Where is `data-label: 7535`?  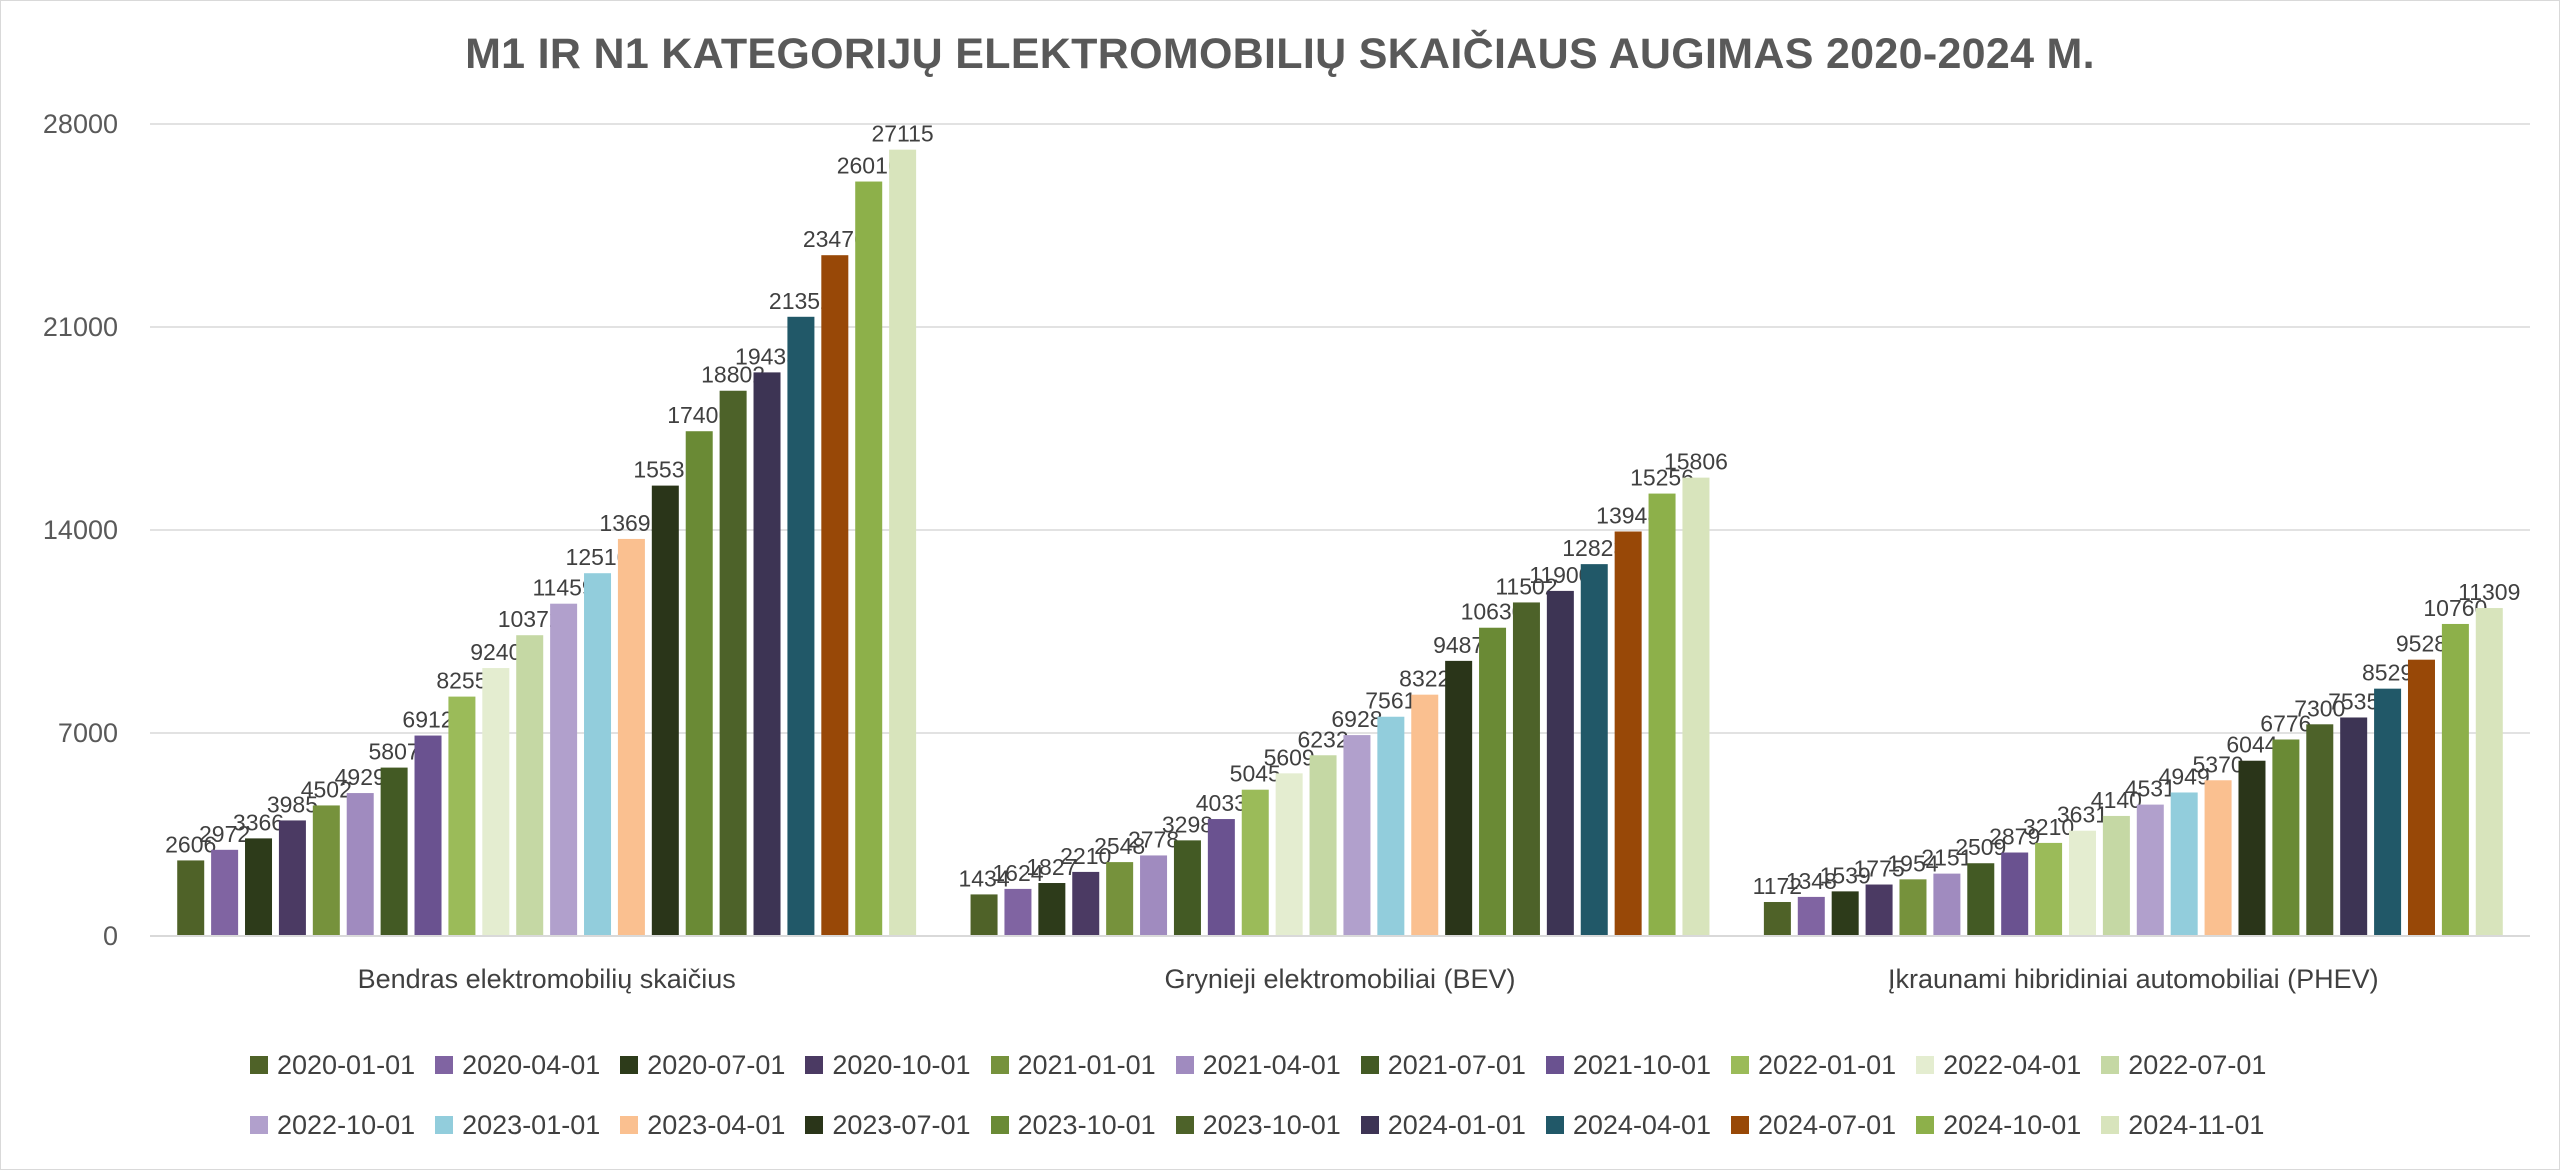
data-label: 7535 is located at coordinates (2353, 701).